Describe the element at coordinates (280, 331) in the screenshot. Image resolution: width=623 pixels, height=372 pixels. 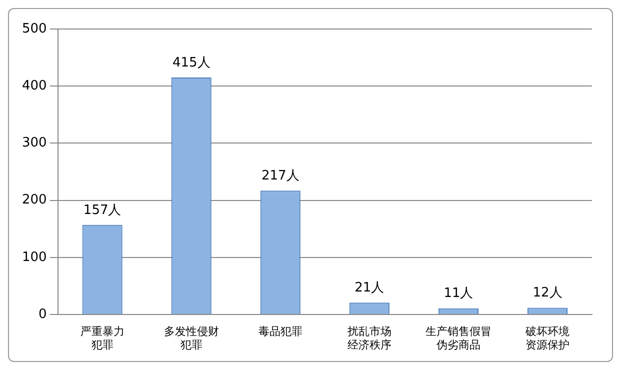
I see `x-tick-label: 毒品犯罪` at that location.